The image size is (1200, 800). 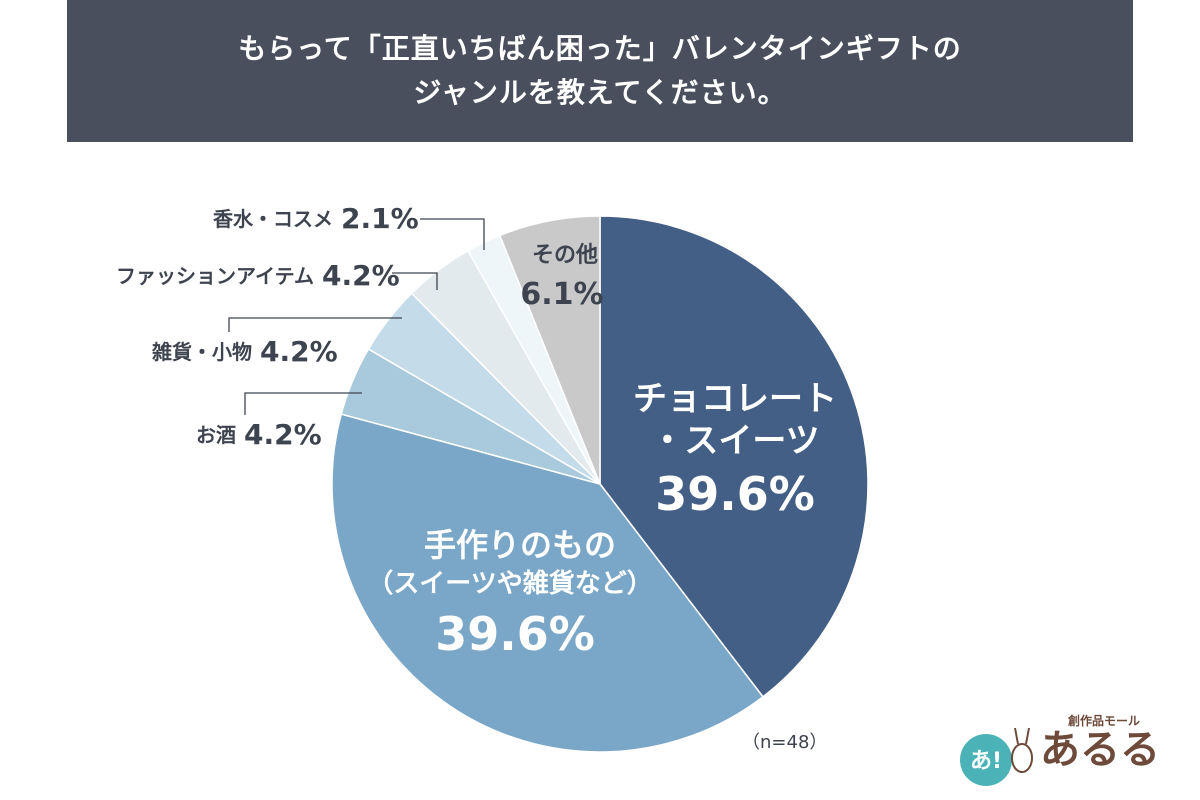 What do you see at coordinates (1100, 750) in the screenshot?
I see `logo-name: あるる` at bounding box center [1100, 750].